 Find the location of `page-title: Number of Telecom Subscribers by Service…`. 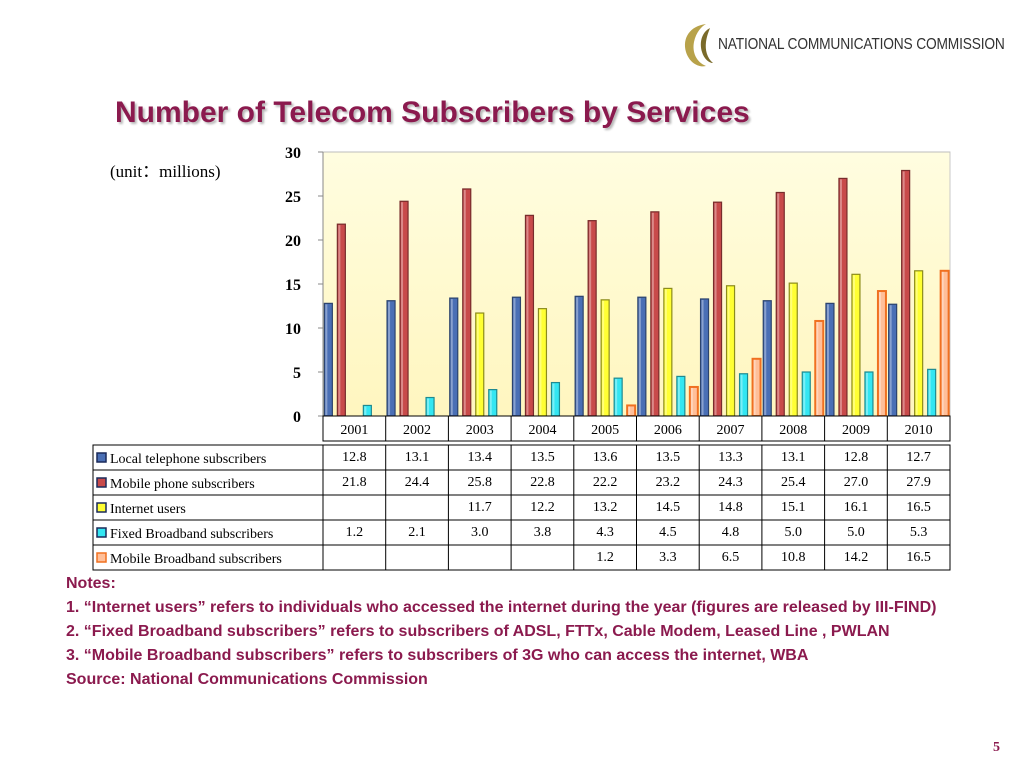

page-title: Number of Telecom Subscribers by Service… is located at coordinates (432, 112).